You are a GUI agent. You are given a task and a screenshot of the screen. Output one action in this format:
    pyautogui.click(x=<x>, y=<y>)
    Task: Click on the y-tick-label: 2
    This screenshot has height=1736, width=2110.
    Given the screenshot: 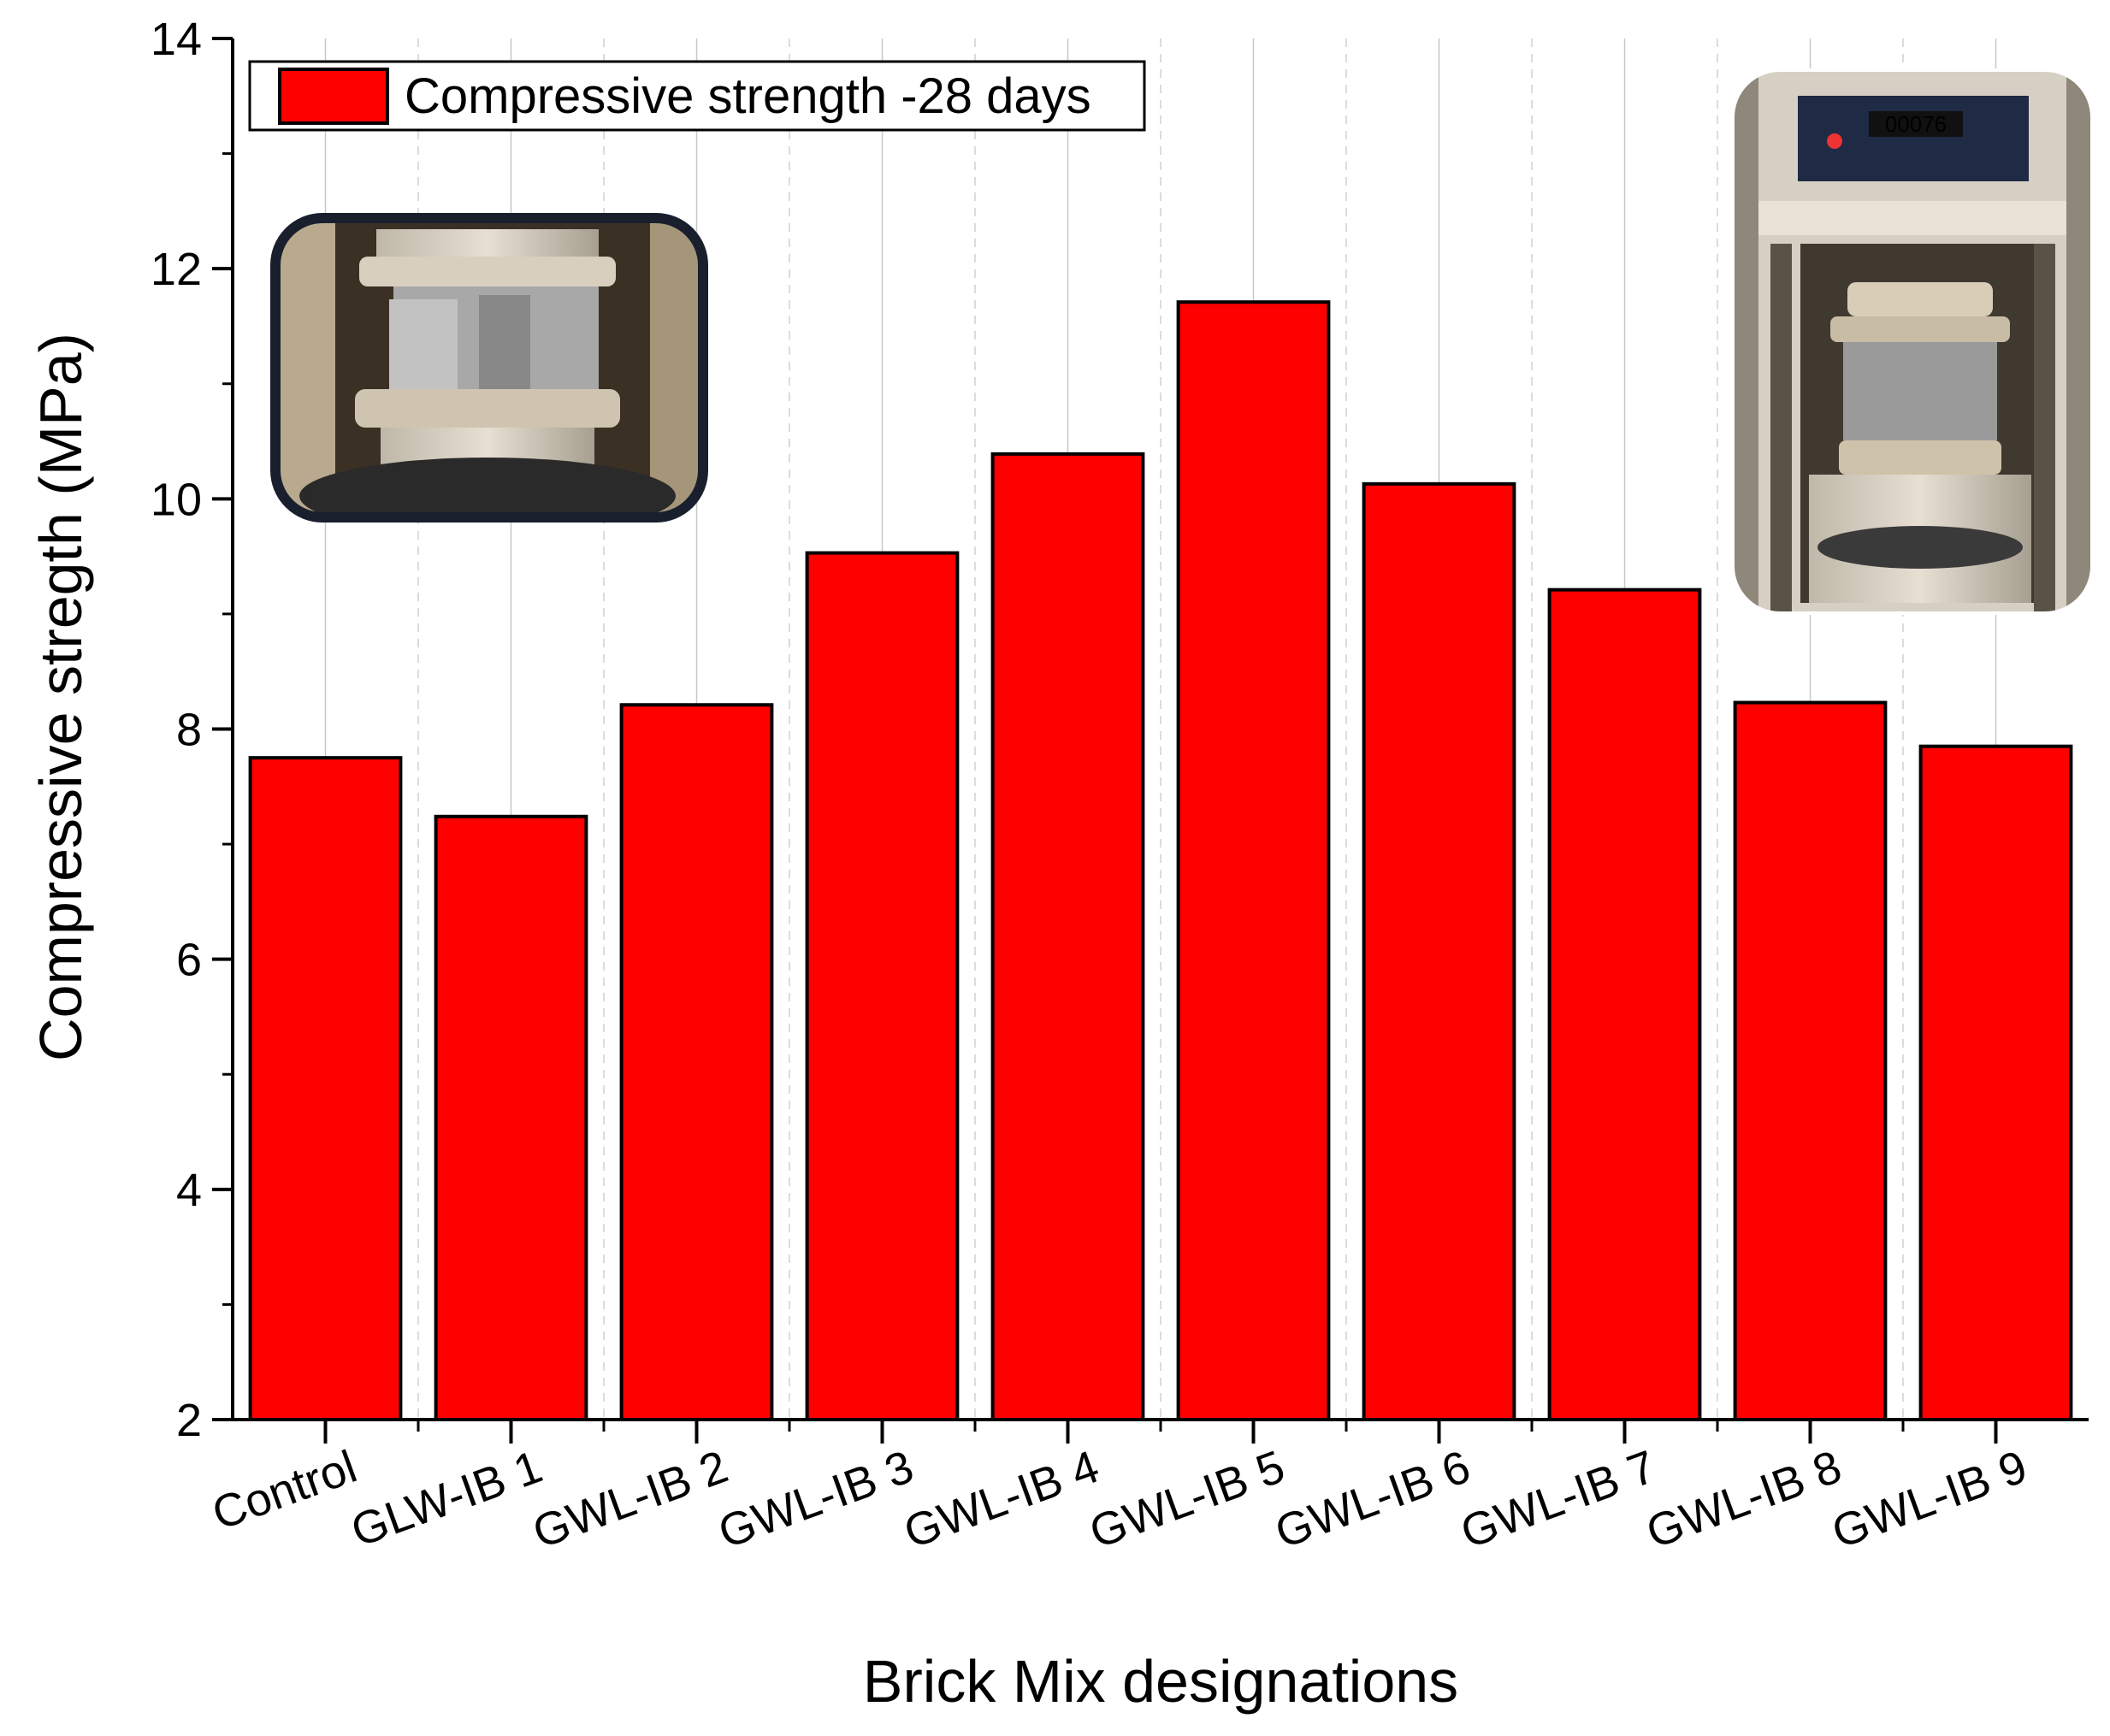 What is the action you would take?
    pyautogui.click(x=189, y=1421)
    